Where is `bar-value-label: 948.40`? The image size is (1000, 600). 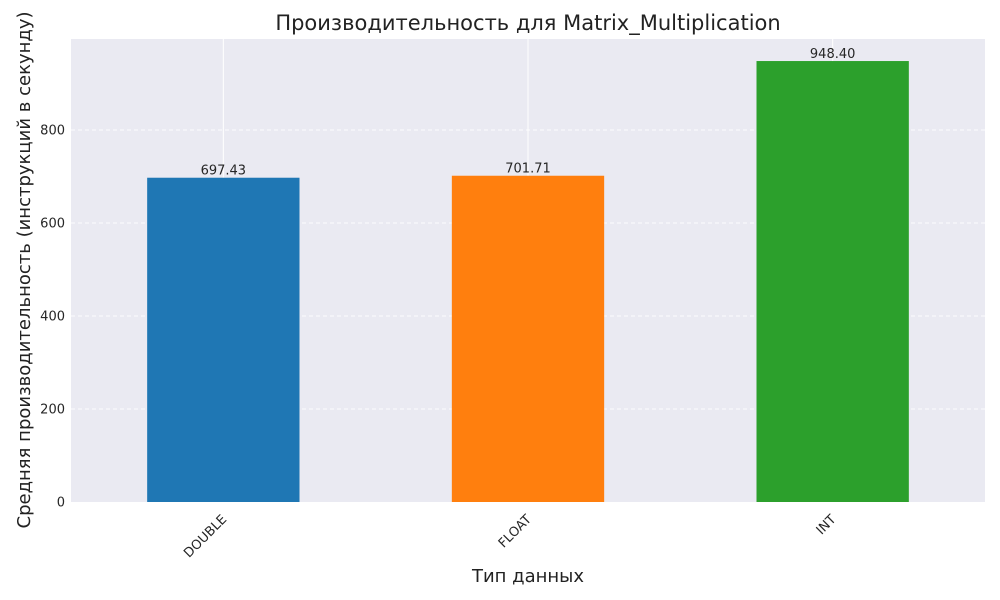 bar-value-label: 948.40 is located at coordinates (833, 54).